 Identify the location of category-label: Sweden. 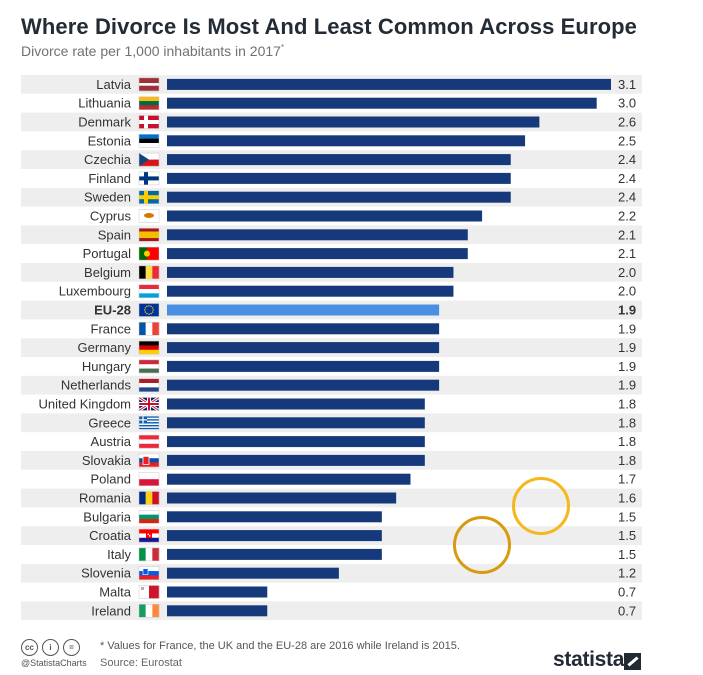
(107, 197).